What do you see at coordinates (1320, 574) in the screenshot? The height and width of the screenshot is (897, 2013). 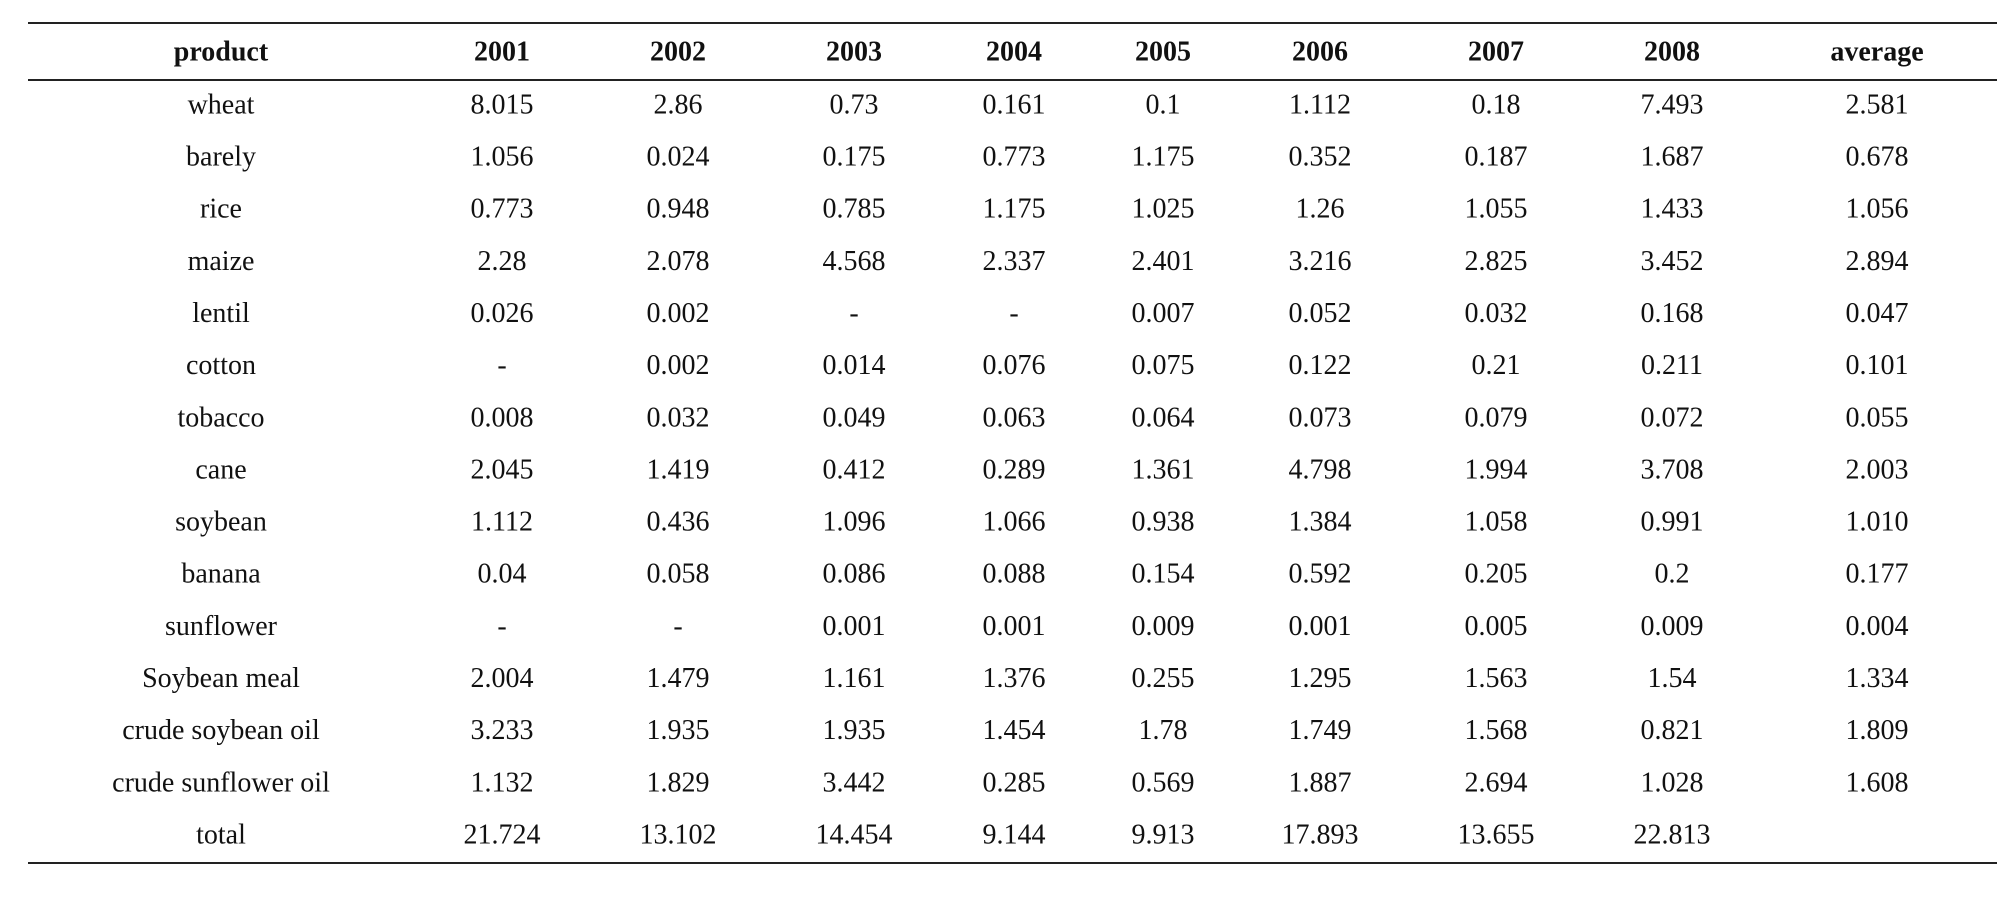 I see `cell: 0.592` at bounding box center [1320, 574].